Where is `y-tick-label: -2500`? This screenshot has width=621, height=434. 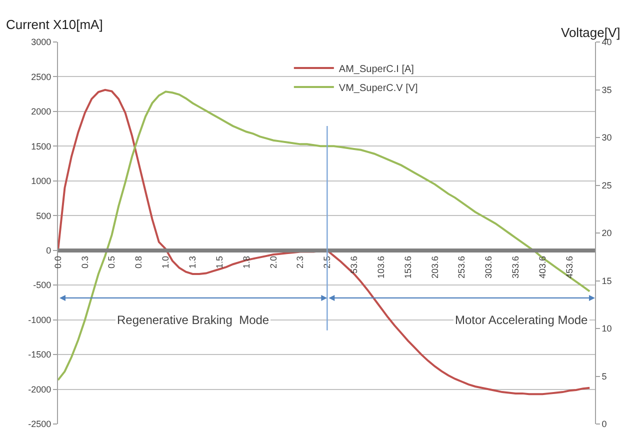 y-tick-label: -2500 is located at coordinates (40, 424).